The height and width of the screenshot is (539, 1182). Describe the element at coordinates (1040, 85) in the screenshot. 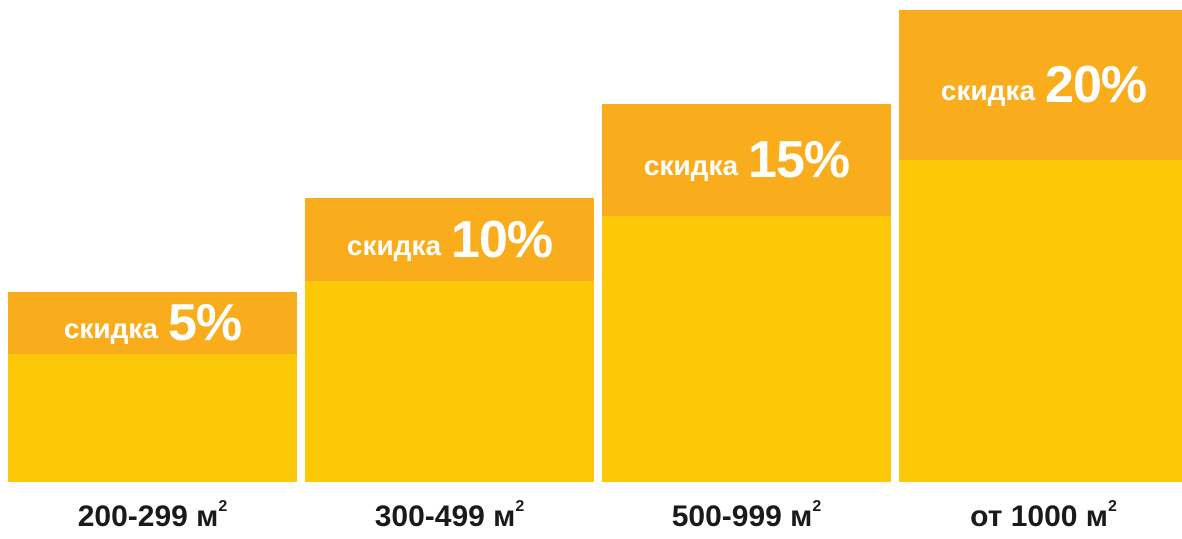

I see `bar-header: скидка 20%` at that location.